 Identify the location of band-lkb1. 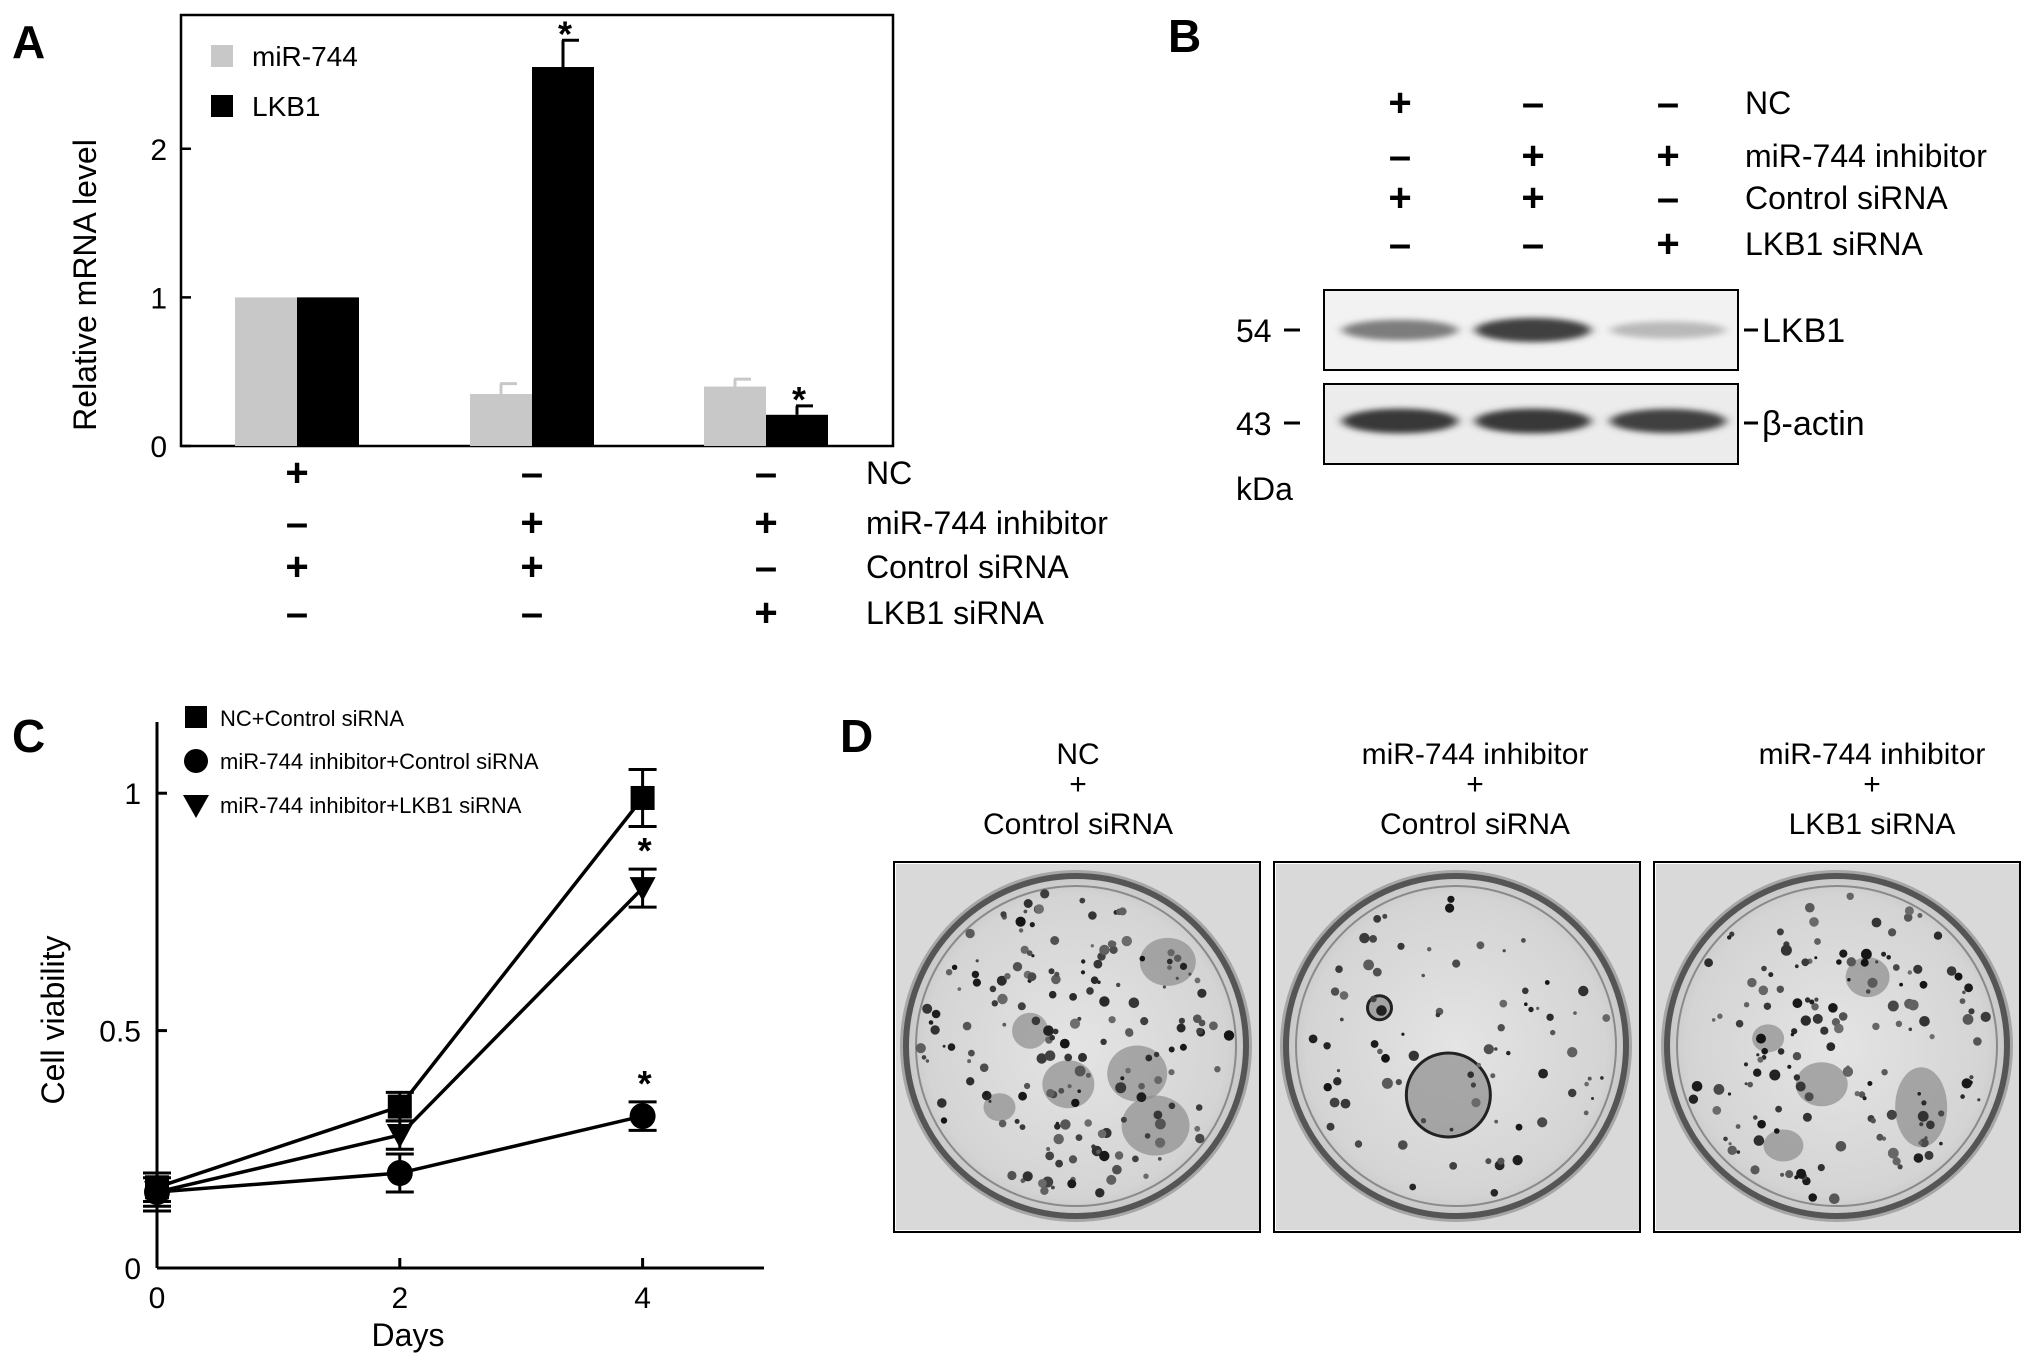
(1668, 330).